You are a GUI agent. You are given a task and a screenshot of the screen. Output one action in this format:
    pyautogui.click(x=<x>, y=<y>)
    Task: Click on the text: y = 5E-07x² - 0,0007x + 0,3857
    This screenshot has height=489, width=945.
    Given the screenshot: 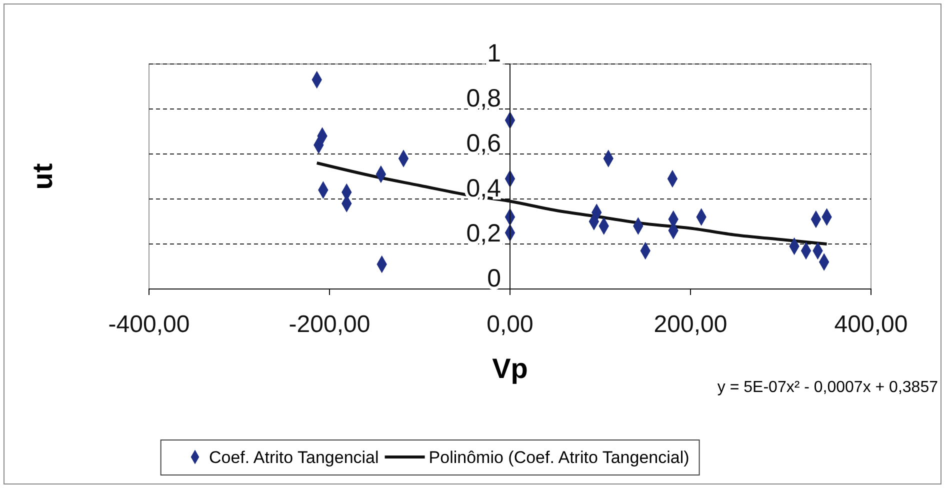 What is the action you would take?
    pyautogui.click(x=827, y=387)
    